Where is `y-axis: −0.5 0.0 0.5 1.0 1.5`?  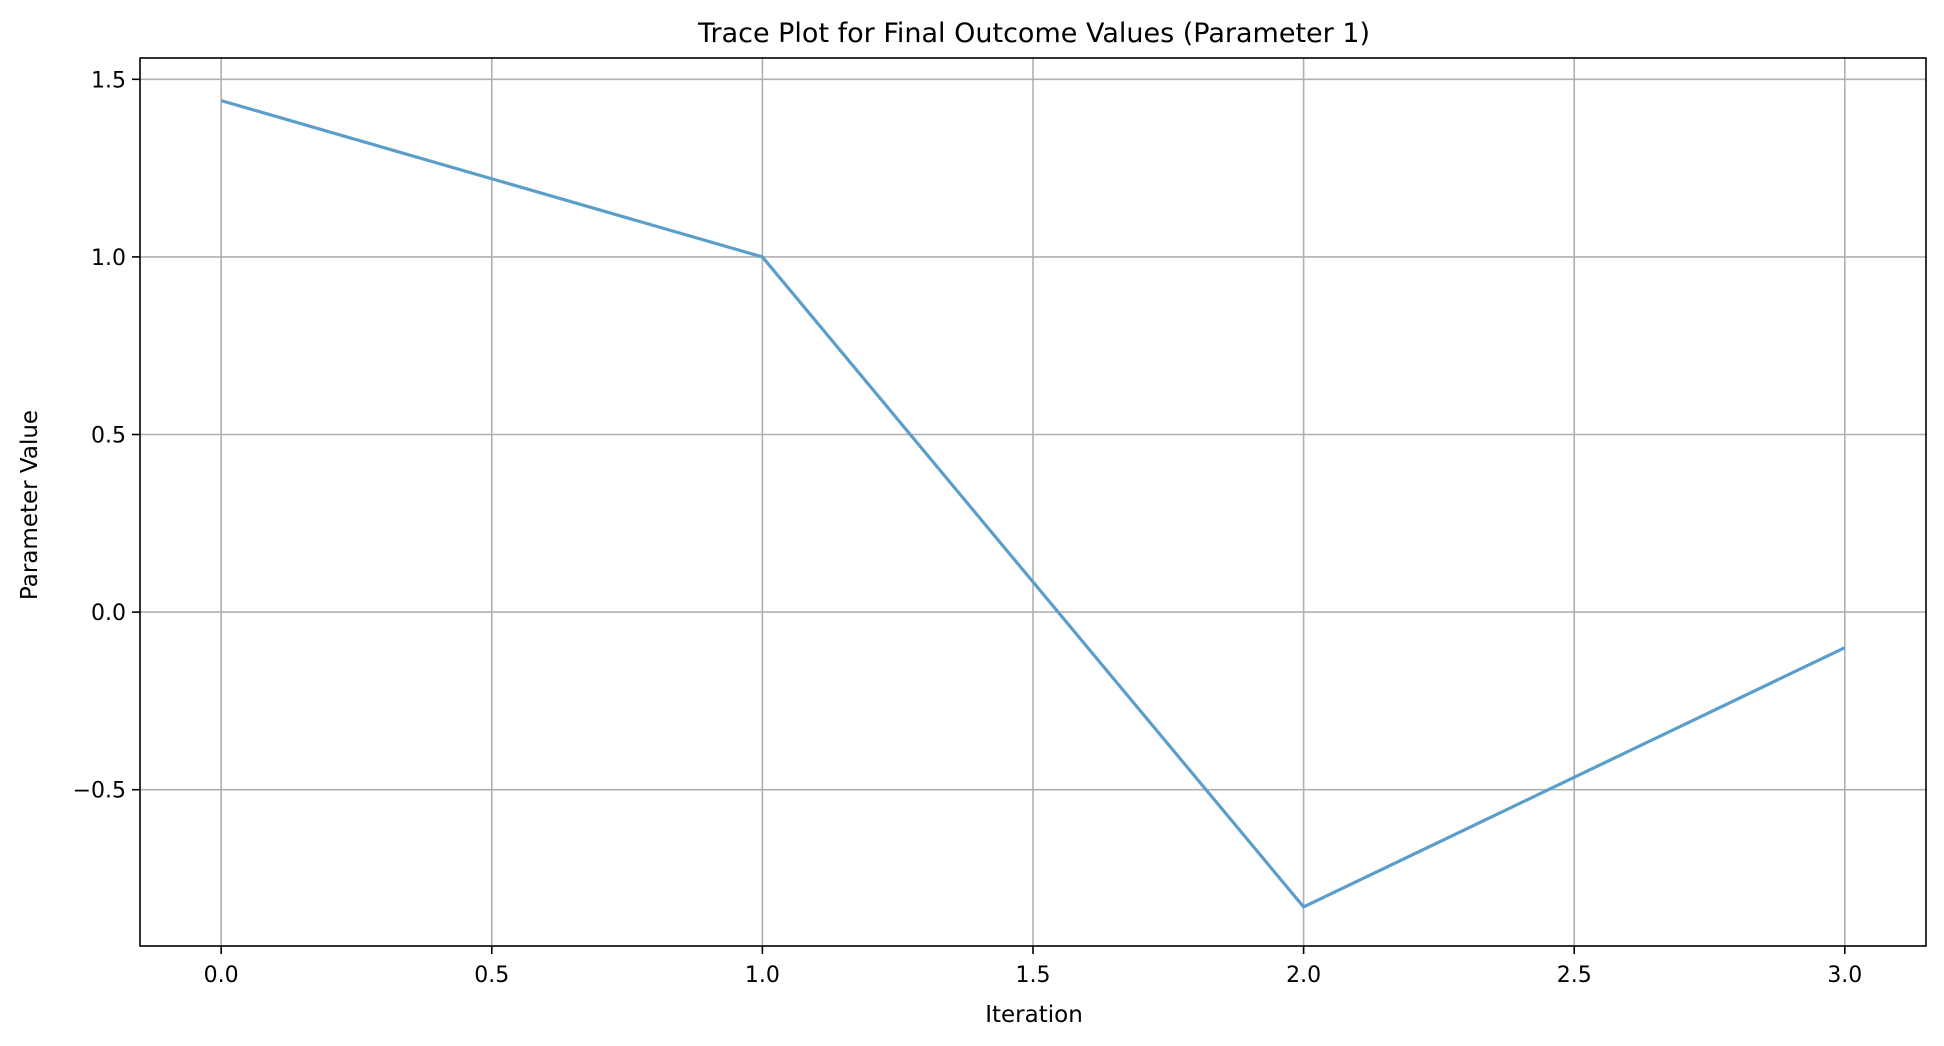 y-axis: −0.5 0.0 0.5 1.0 1.5 is located at coordinates (106, 436).